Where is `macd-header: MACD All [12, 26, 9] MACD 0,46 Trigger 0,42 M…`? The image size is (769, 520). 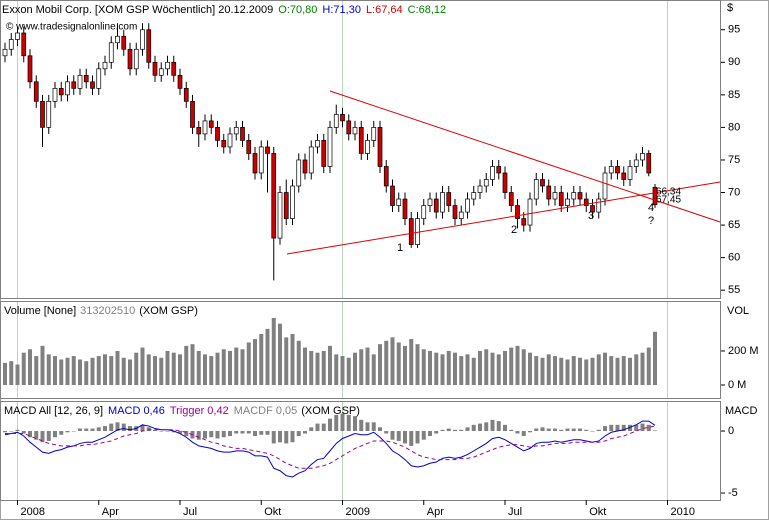
macd-header: MACD All [12, 26, 9] MACD 0,46 Trigger 0,42 M… is located at coordinates (182, 411).